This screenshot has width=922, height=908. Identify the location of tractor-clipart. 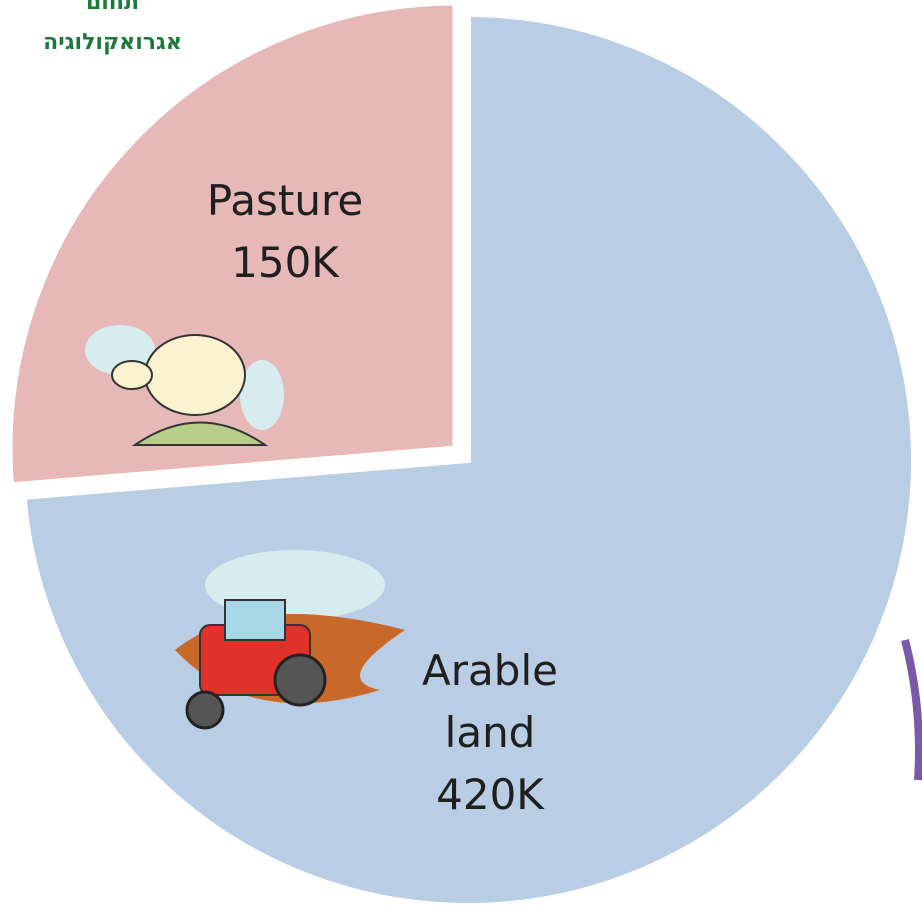
(290, 640).